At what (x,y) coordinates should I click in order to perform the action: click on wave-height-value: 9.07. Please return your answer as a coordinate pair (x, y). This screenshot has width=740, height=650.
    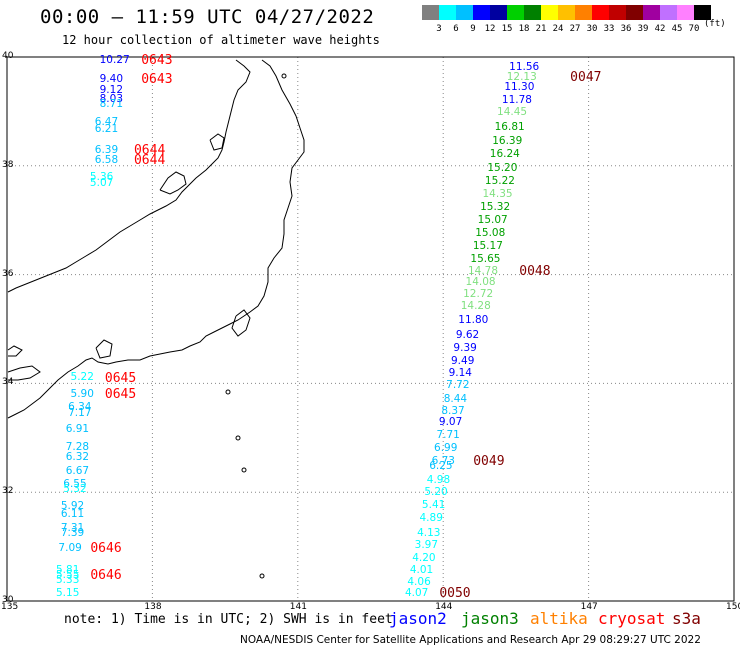
    Looking at the image, I should click on (450, 422).